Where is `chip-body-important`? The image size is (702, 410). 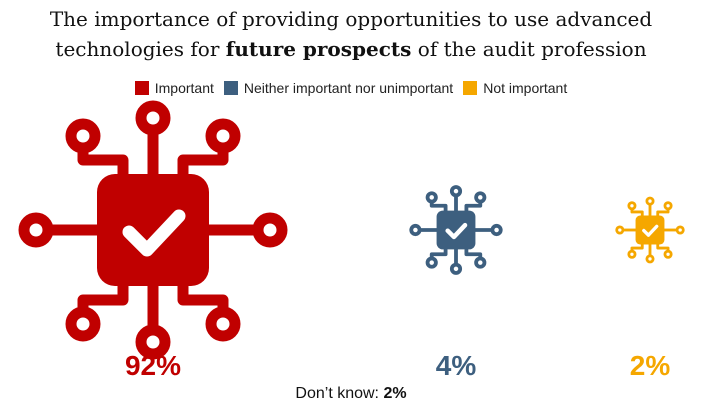
chip-body-important is located at coordinates (153, 230).